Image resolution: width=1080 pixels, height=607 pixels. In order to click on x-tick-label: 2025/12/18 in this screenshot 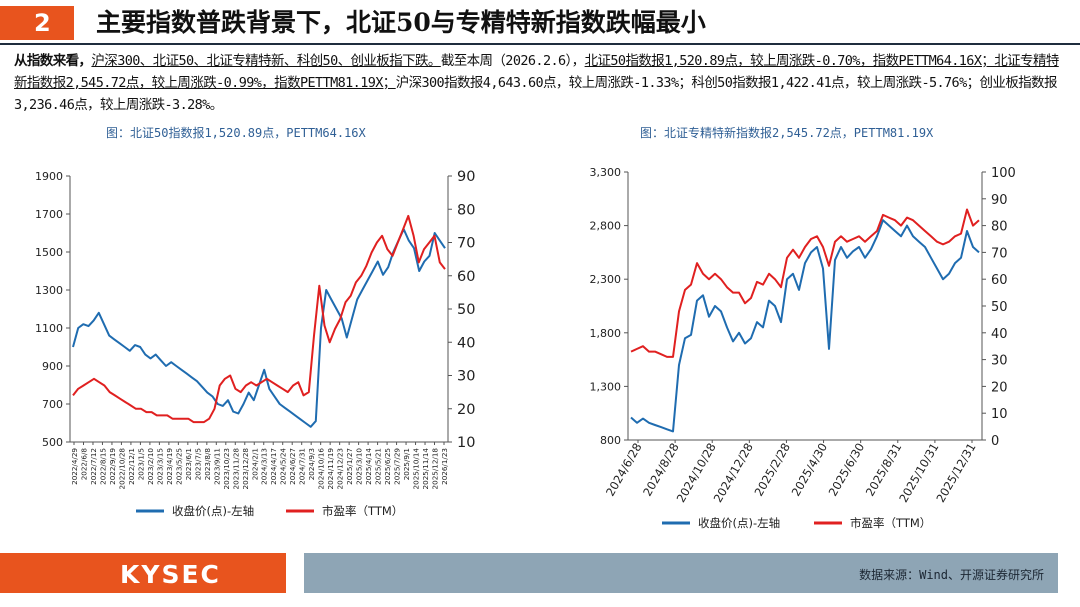, I will do `click(435, 469)`.